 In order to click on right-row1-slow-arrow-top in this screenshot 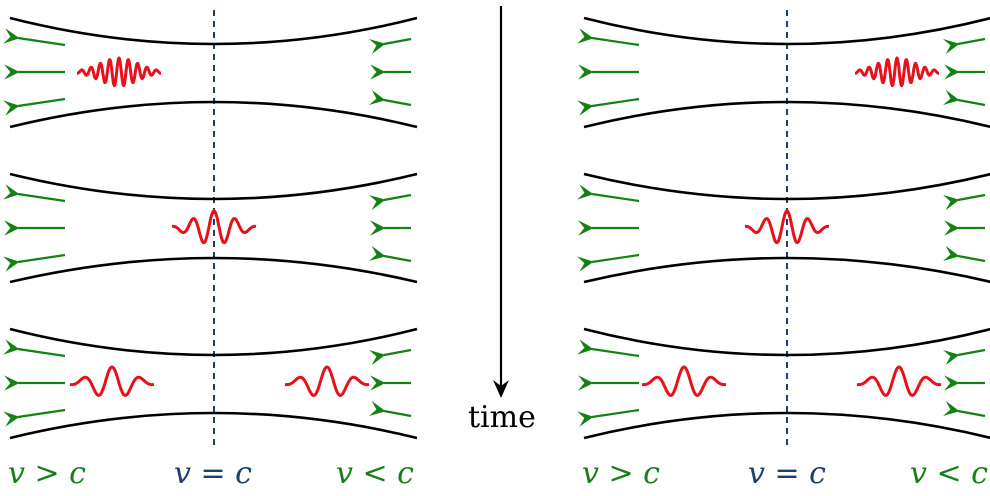, I will do `click(964, 46)`.